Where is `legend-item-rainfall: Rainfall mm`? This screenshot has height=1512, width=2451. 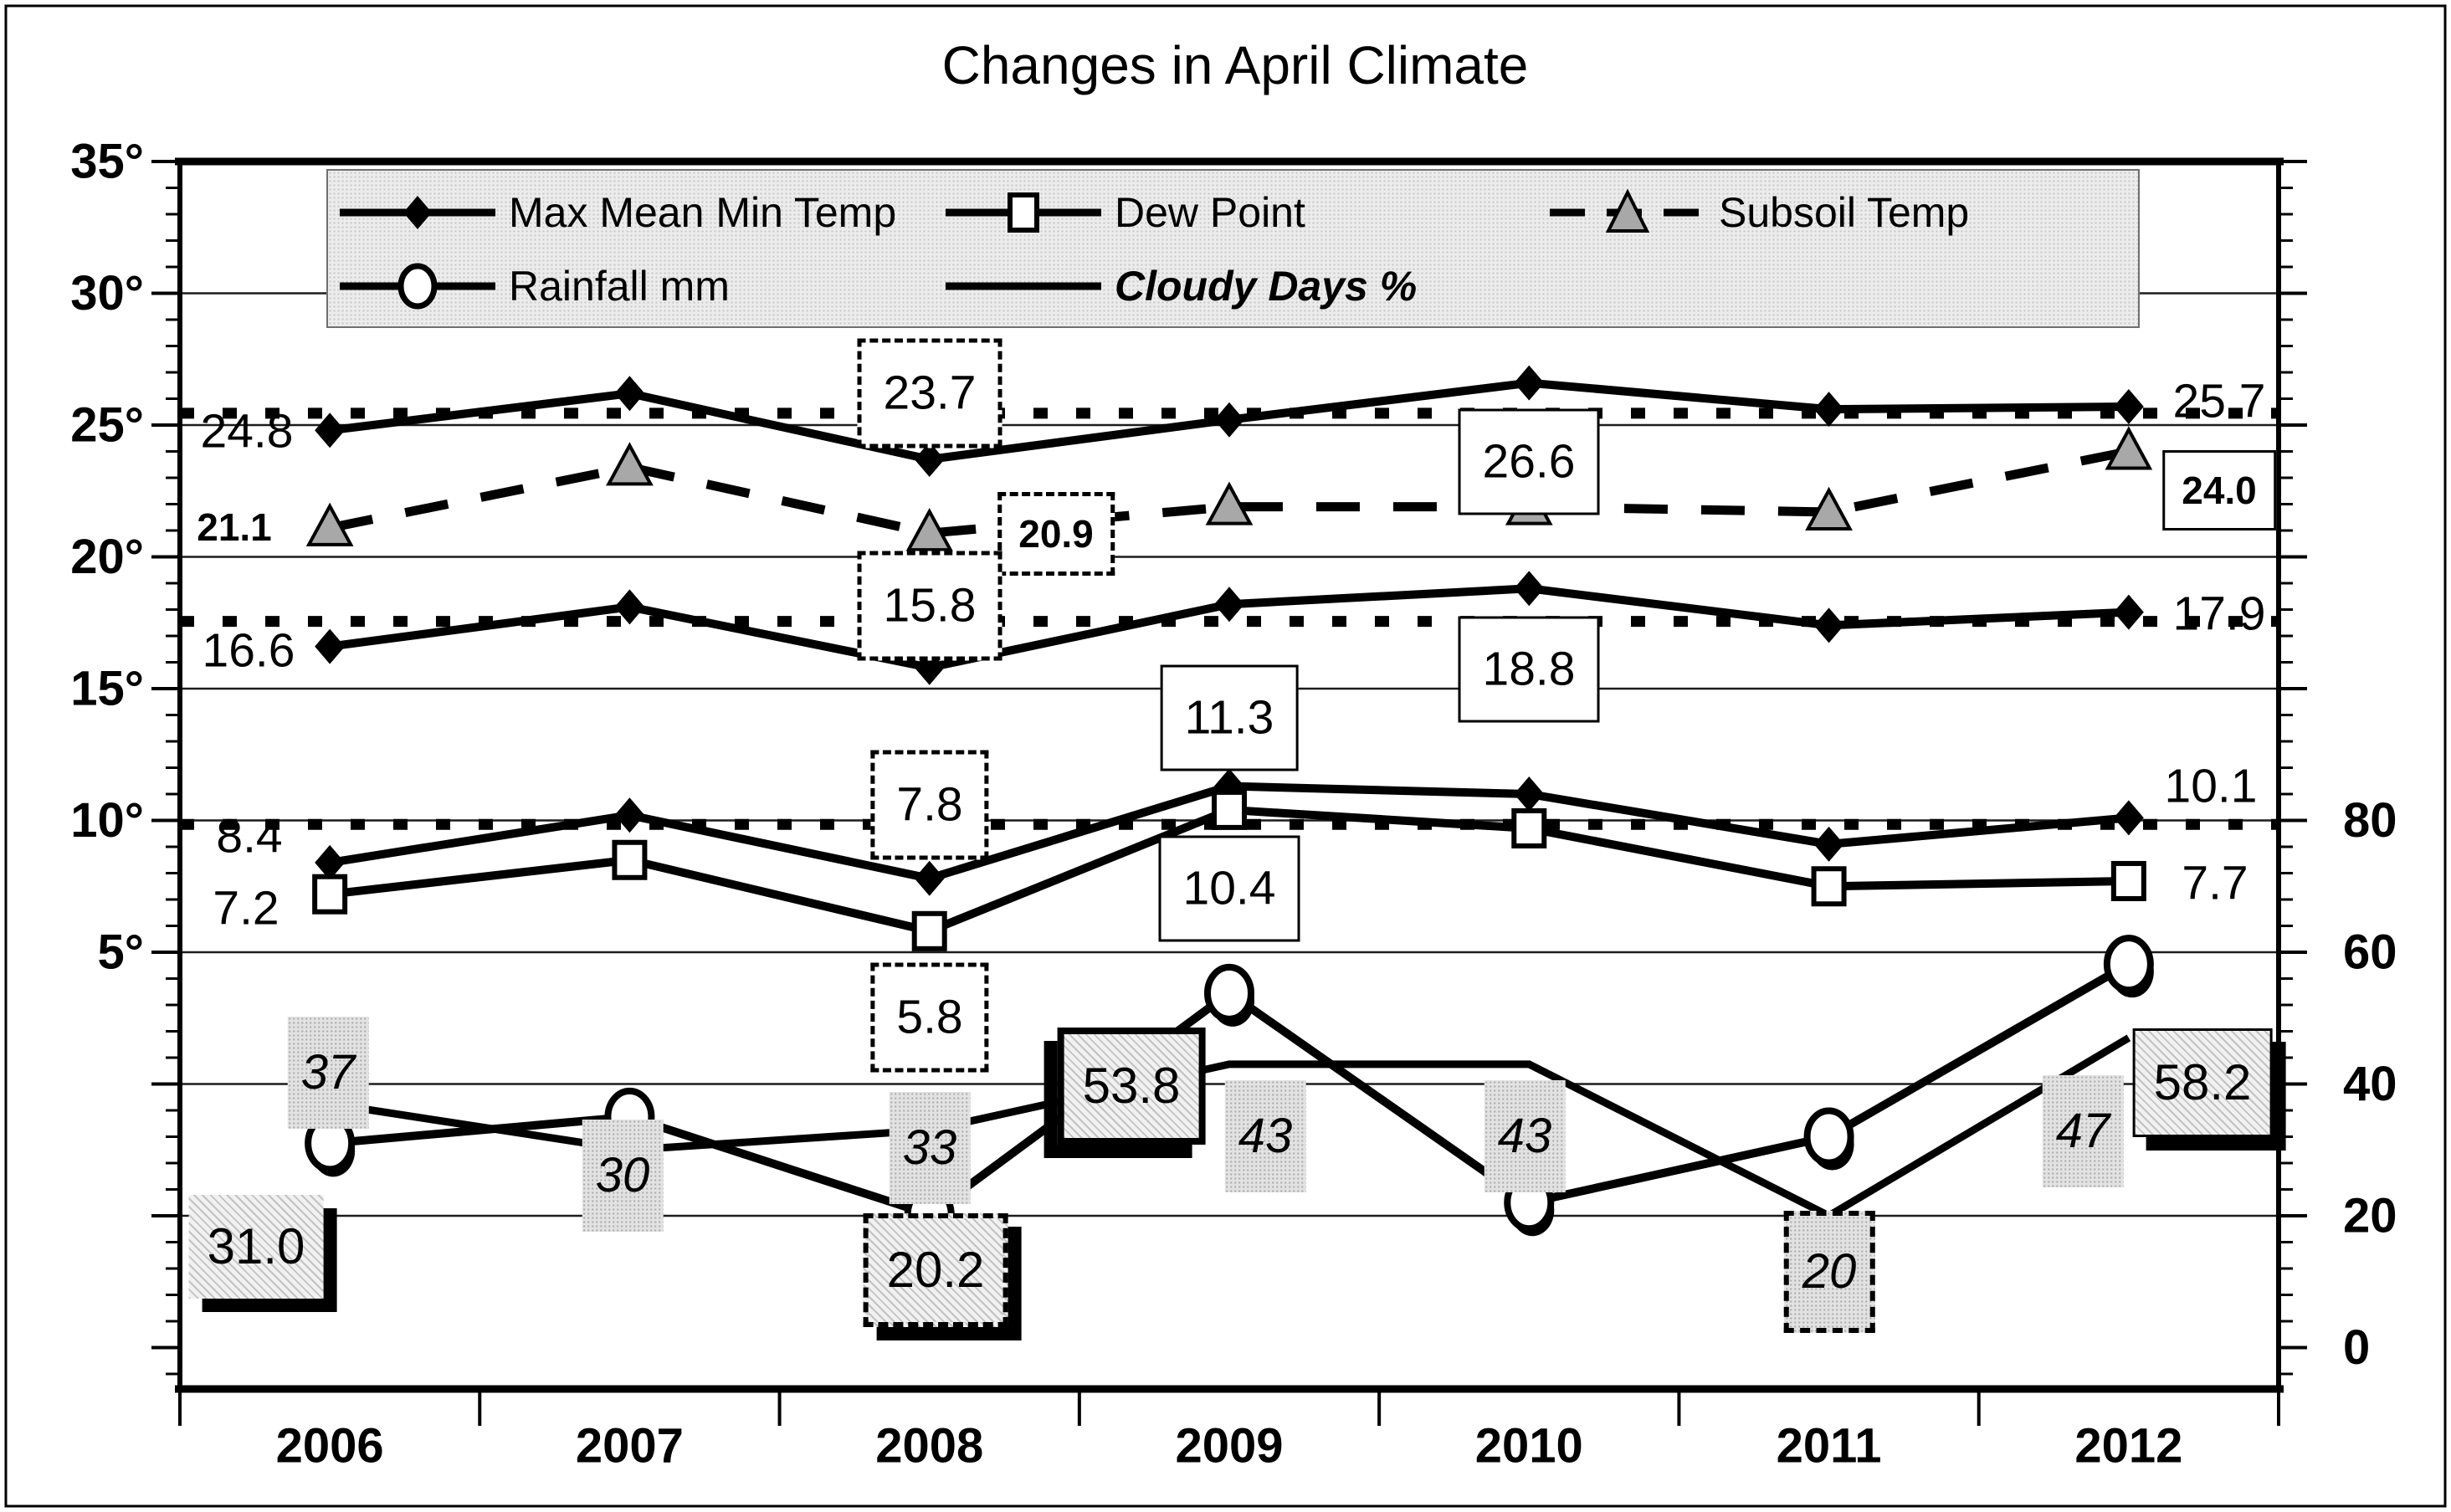 legend-item-rainfall: Rainfall mm is located at coordinates (534, 286).